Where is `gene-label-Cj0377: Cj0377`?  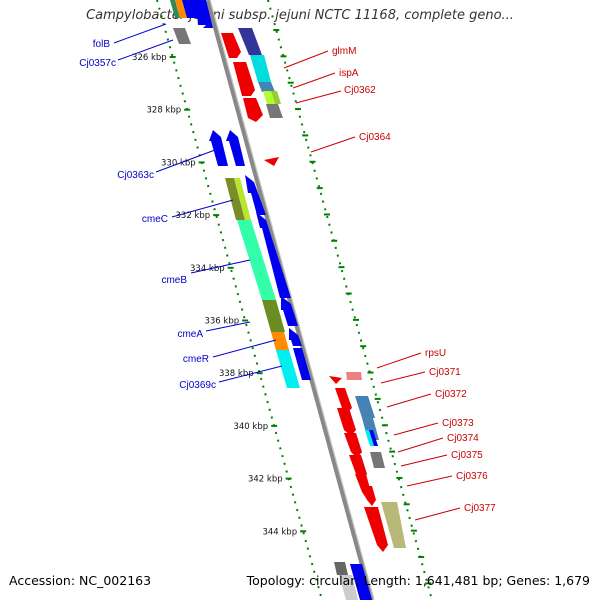 gene-label-Cj0377: Cj0377 is located at coordinates (480, 508).